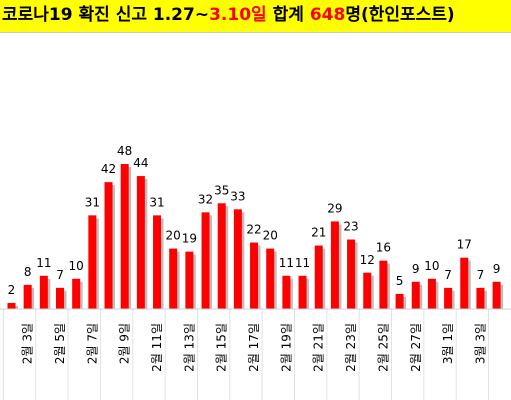  Describe the element at coordinates (400, 15) in the screenshot. I see `title-part-5: 명(한인포스트)` at that location.